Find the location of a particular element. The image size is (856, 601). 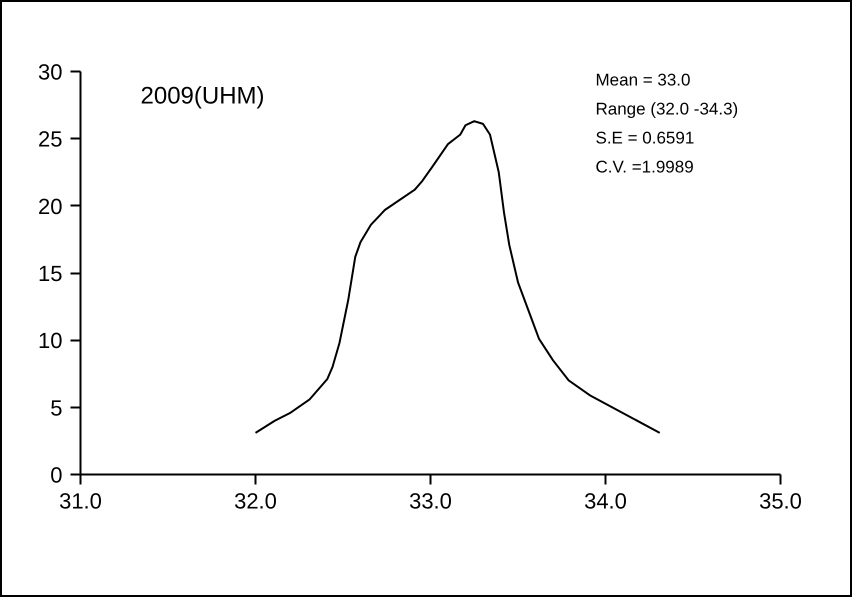

x-tick-label: 34.0 is located at coordinates (605, 501).